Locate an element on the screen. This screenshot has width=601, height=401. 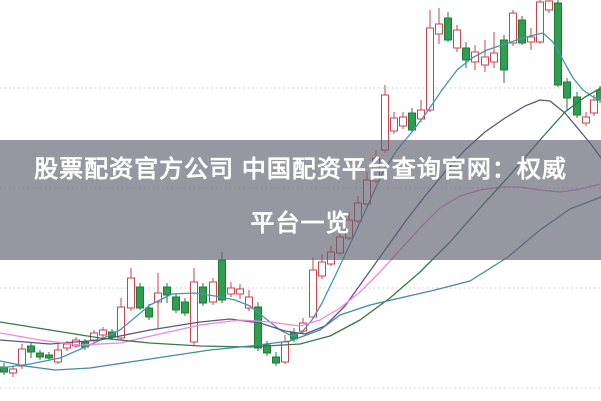
banner-title-line1: 股票配资官方公司 中国配资平台查询官网：权威 is located at coordinates (300, 169).